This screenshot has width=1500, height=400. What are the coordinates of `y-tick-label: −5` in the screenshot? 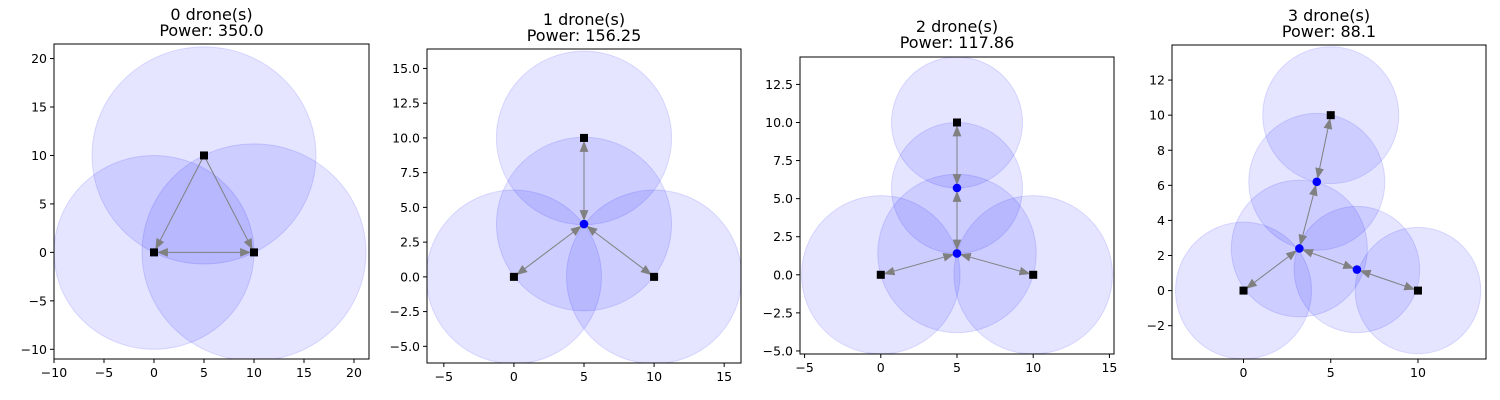 It's located at (38, 300).